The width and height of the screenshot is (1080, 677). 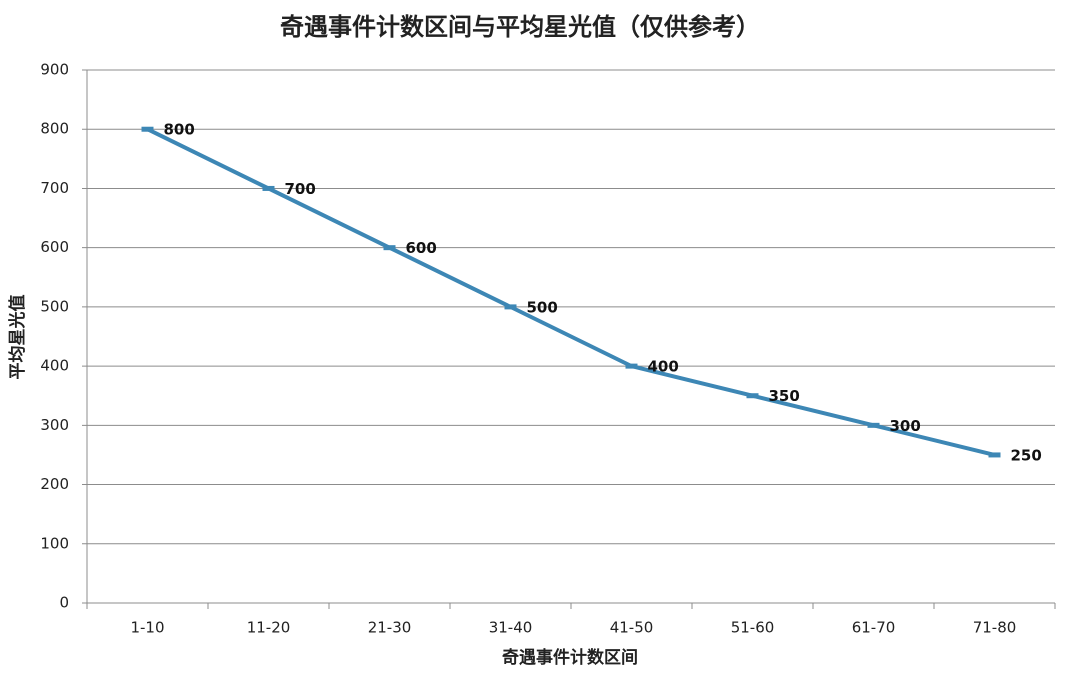 I want to click on y-tick-label: 800, so click(x=54, y=129).